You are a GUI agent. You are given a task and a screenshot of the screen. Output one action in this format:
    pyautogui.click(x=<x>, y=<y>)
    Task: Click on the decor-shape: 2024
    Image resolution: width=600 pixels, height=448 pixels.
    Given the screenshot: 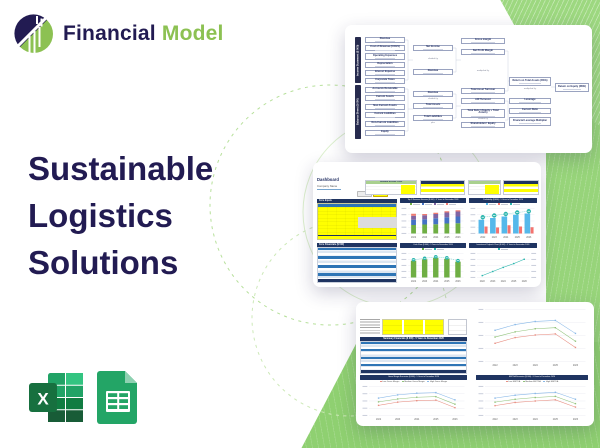 What is the action you would take?
    pyautogui.click(x=536, y=419)
    